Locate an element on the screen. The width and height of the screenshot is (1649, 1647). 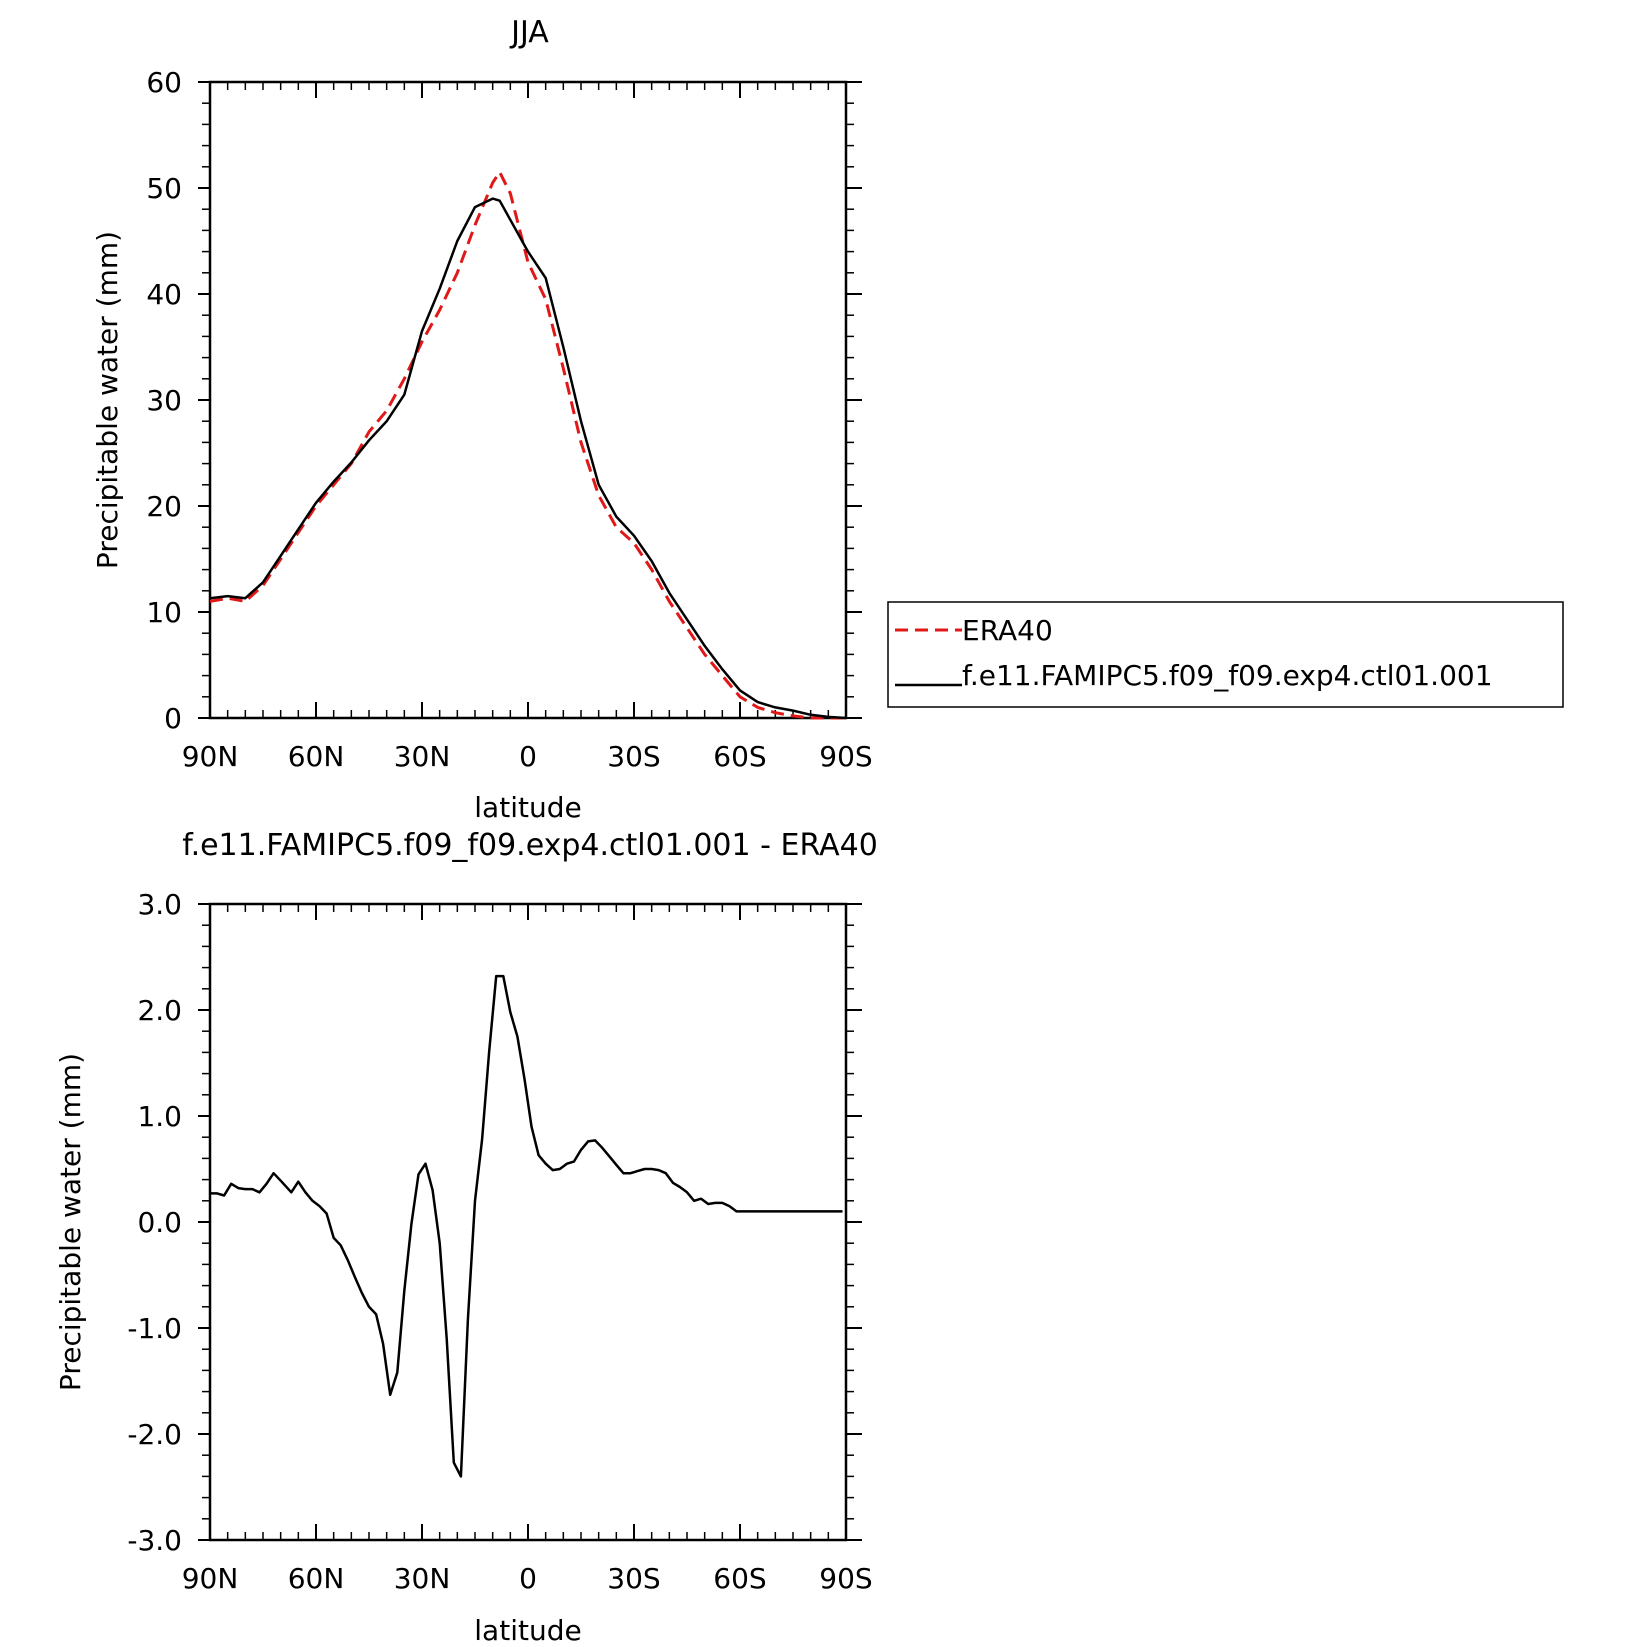
bottom-series-lines is located at coordinates (526, 1226).